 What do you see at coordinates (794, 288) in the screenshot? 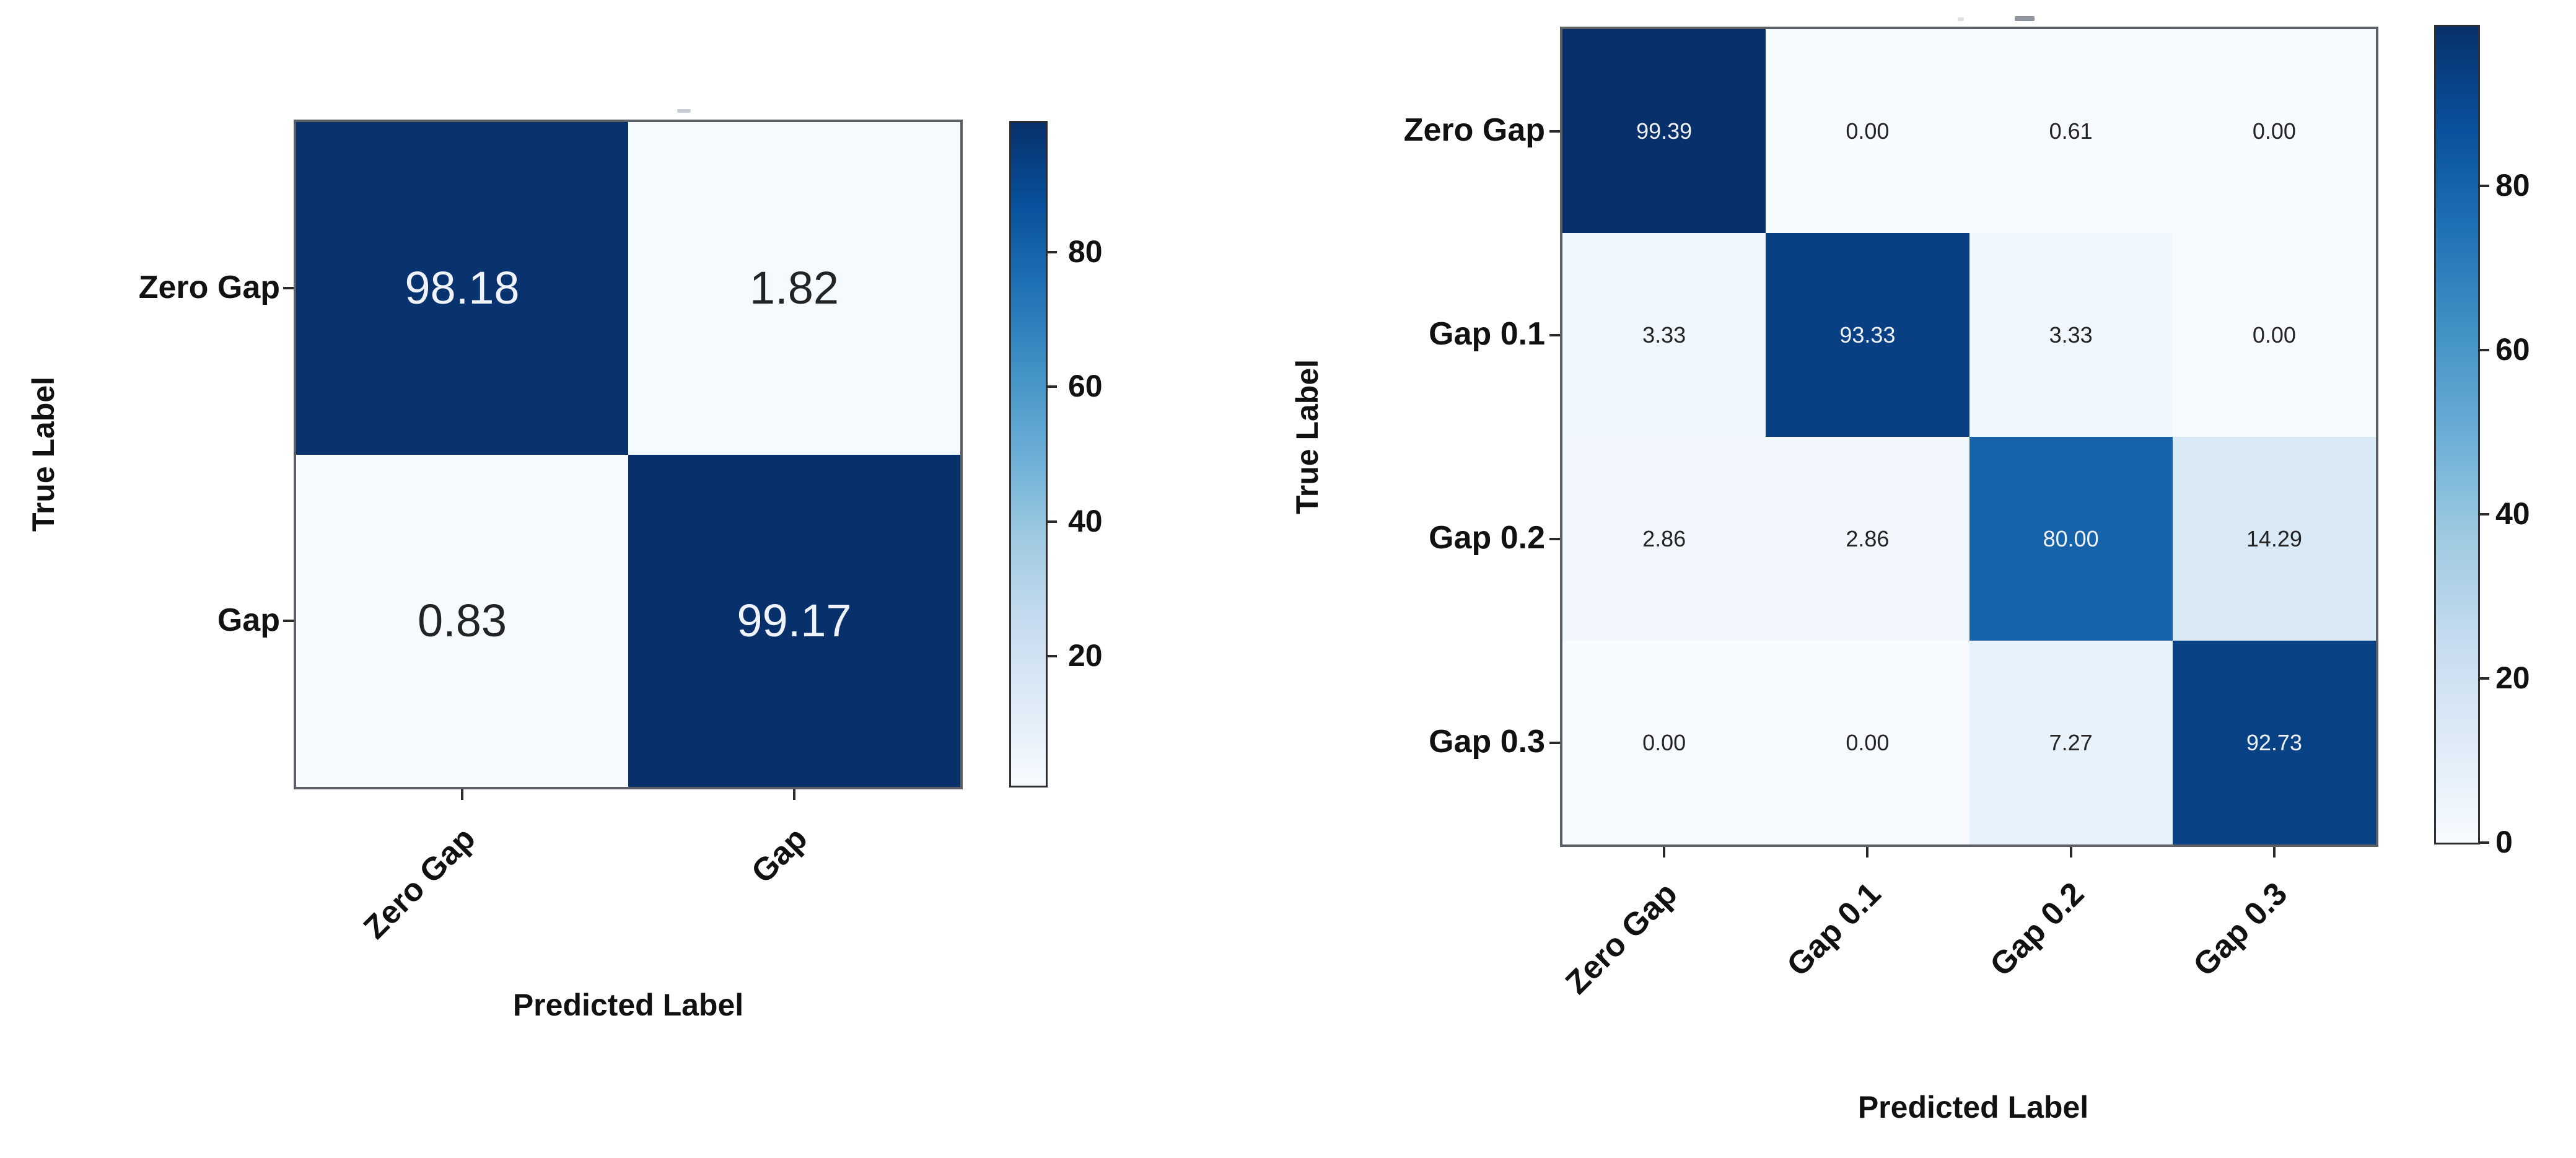
I see `matrix-cell: 1.82` at bounding box center [794, 288].